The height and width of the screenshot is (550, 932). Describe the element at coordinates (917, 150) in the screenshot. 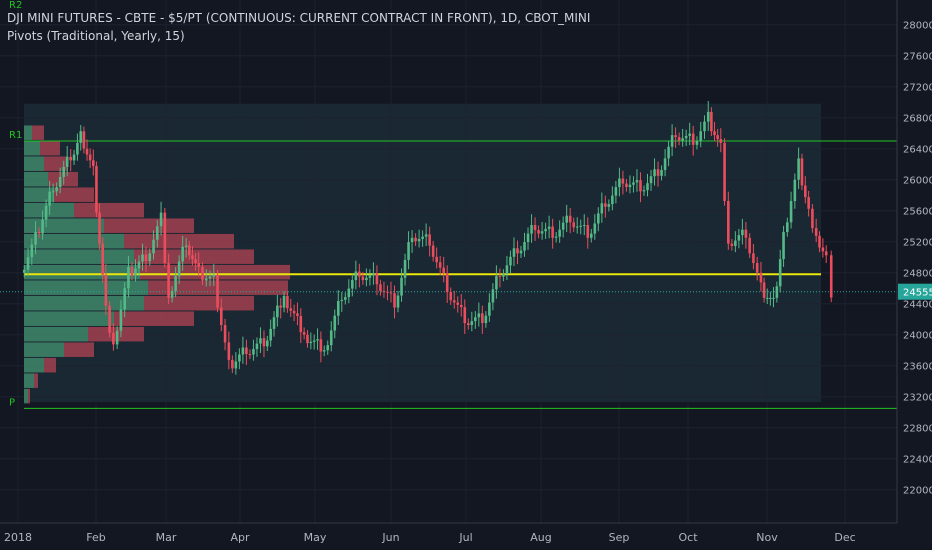

I see `price-axis-tick: 26400` at that location.